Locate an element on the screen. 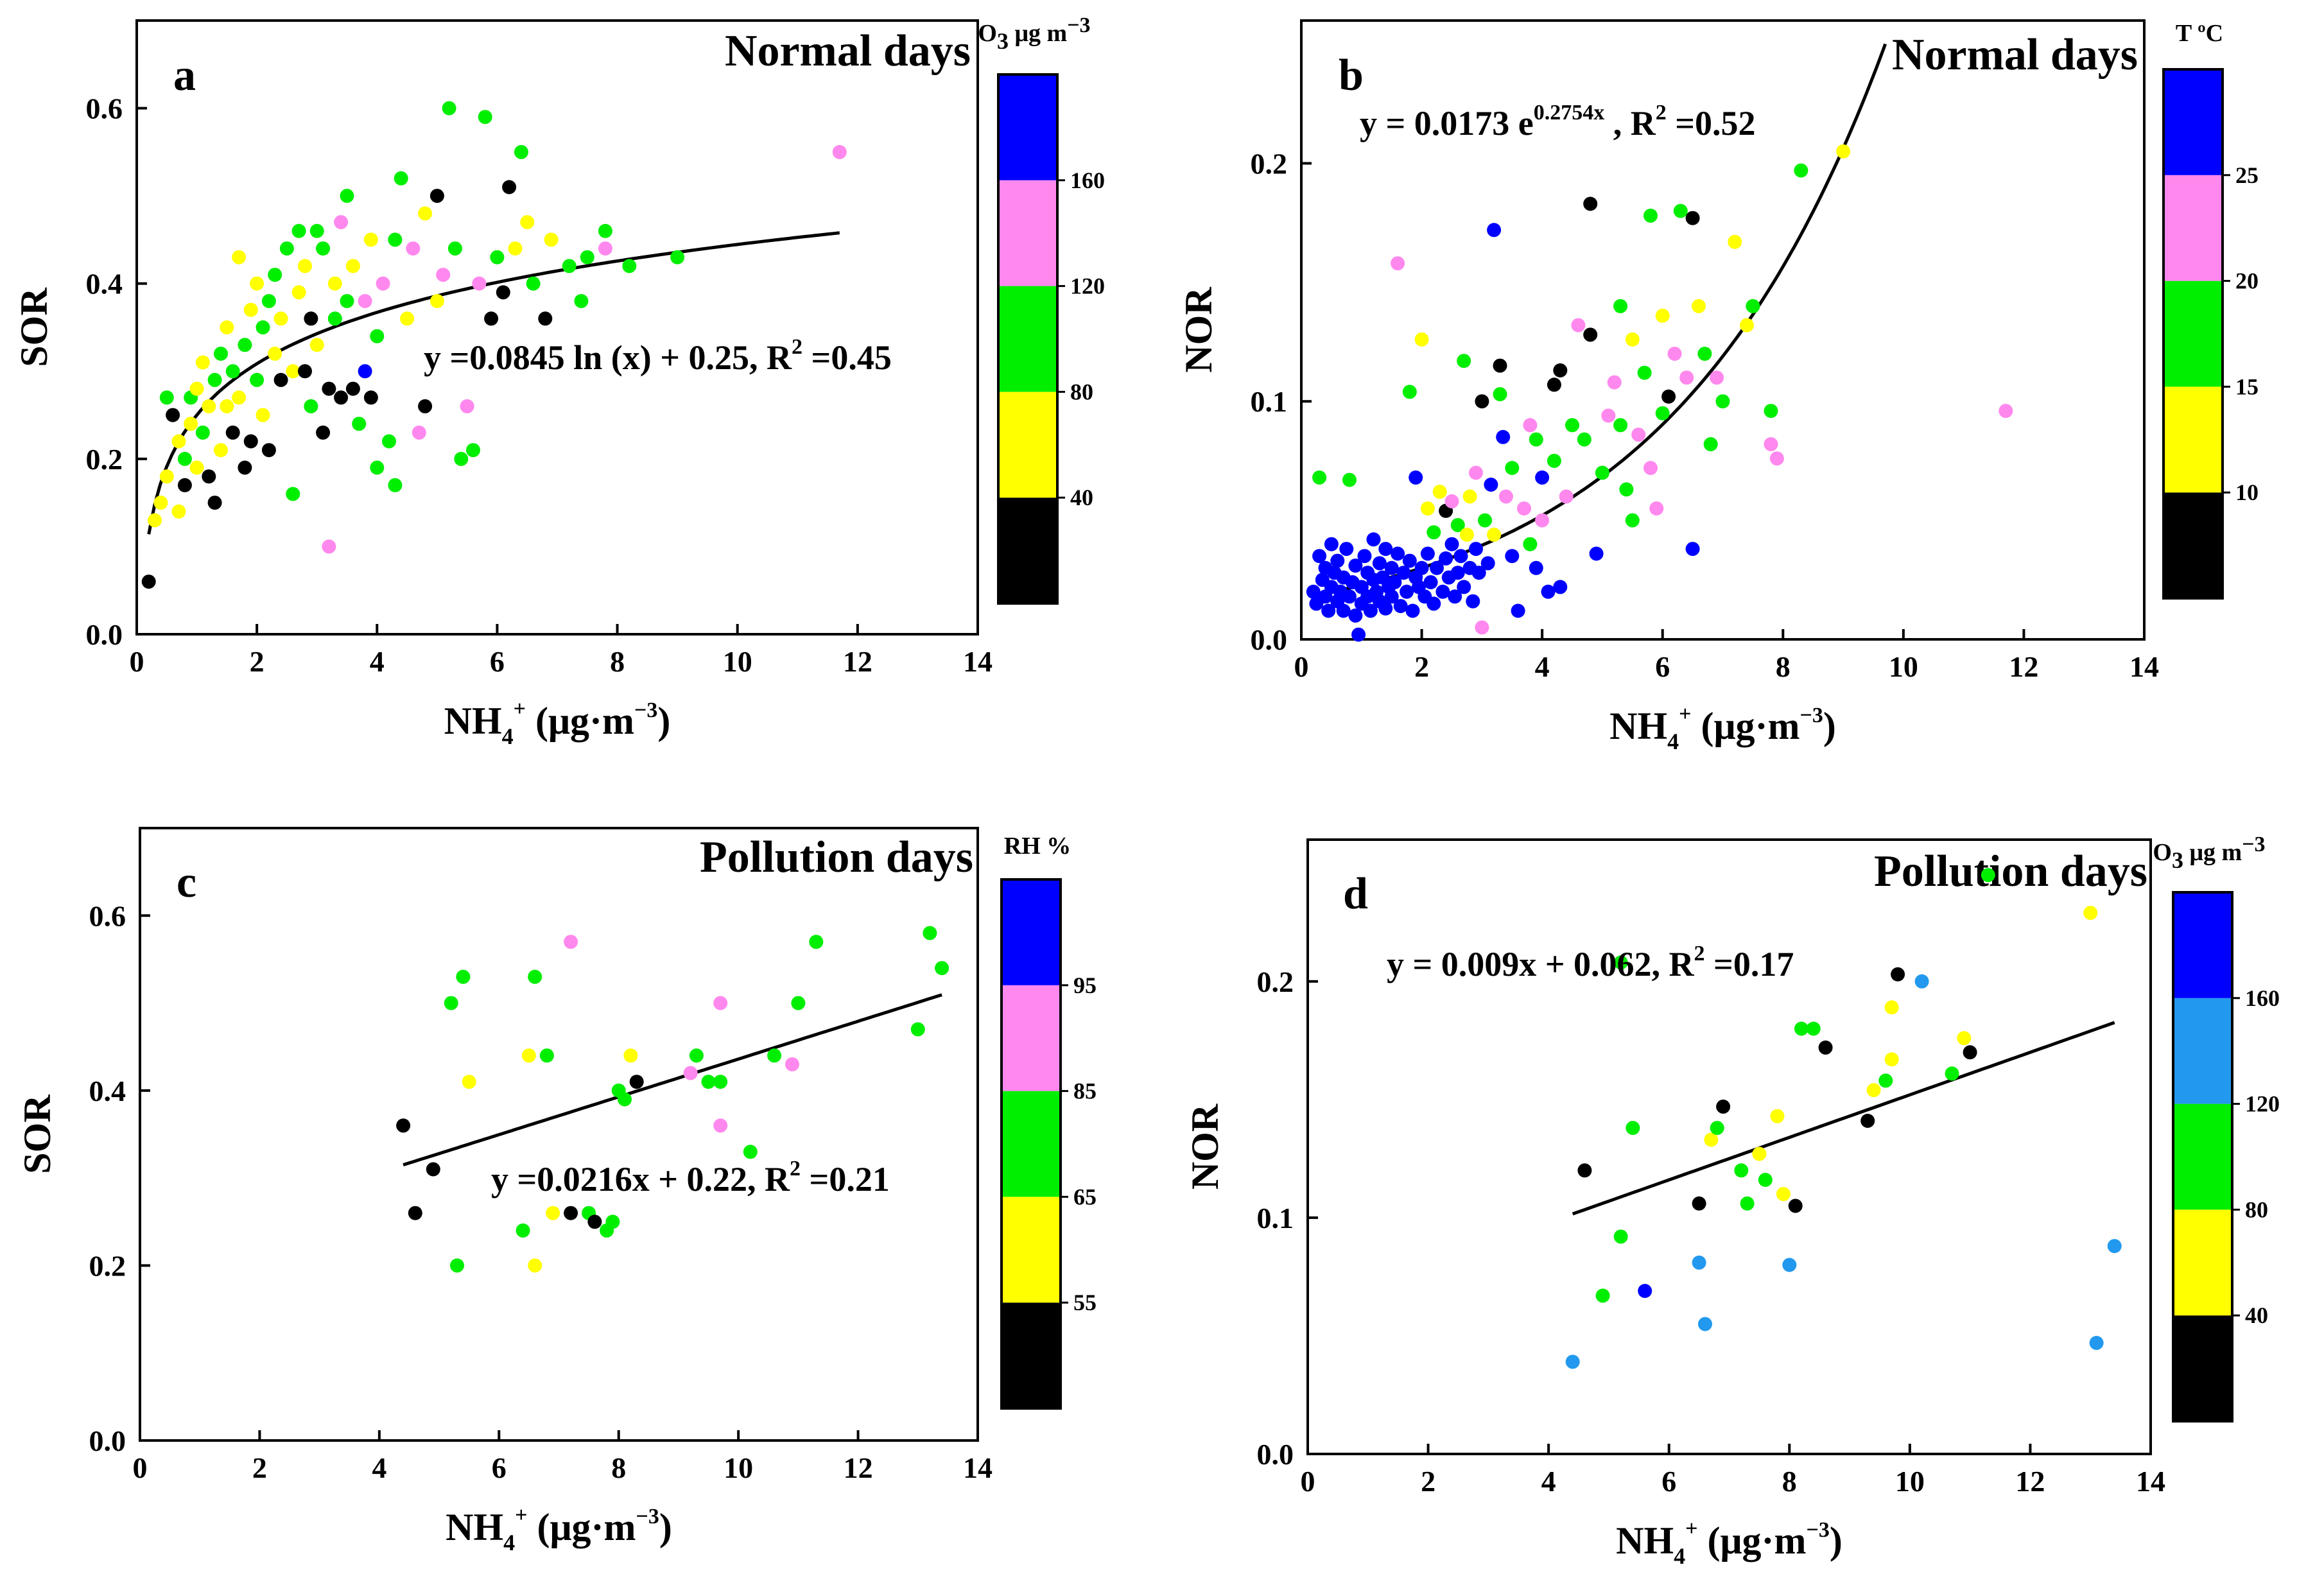 This screenshot has height=1583, width=2324. x-axis-label: NH4+ (μg·m−3) is located at coordinates (1723, 728).